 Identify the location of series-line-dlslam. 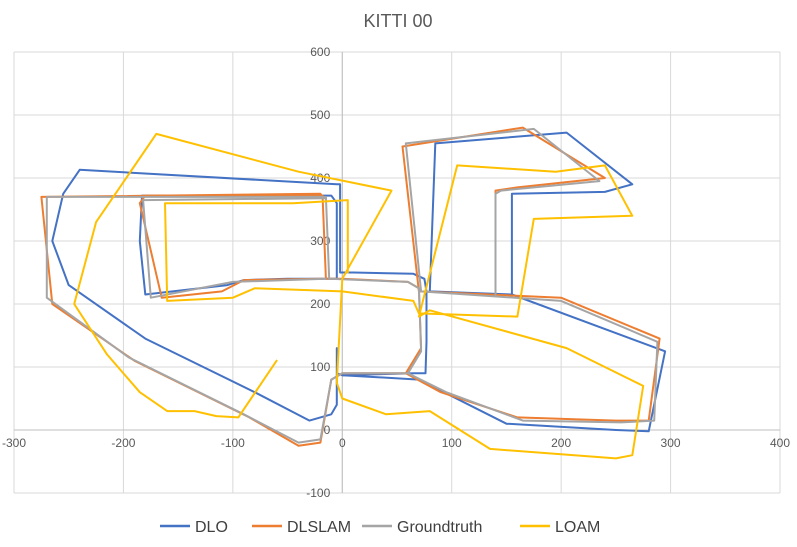
(231, 246).